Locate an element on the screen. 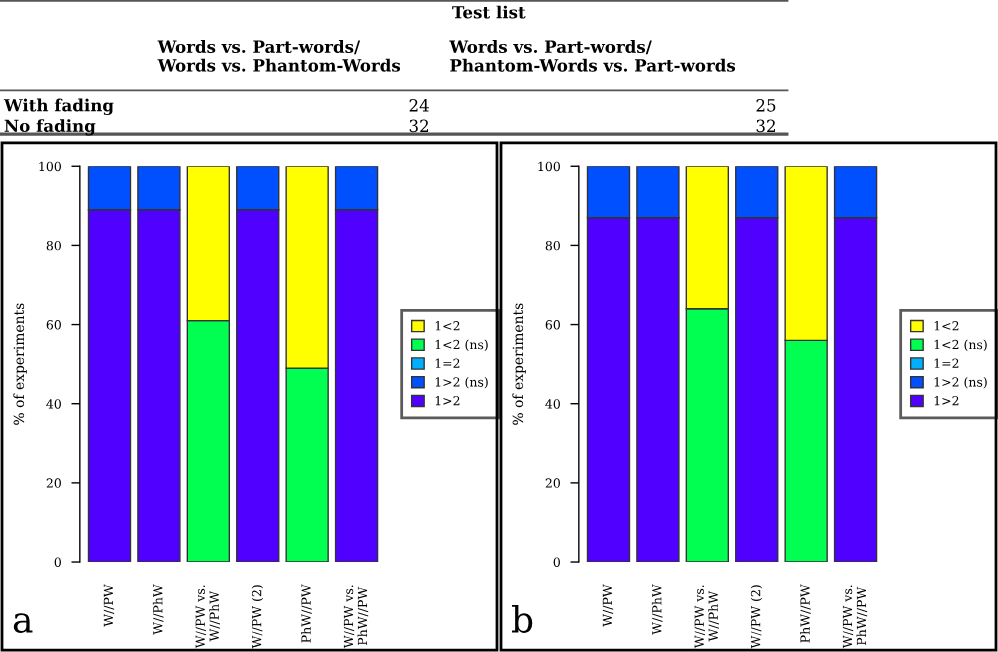 The image size is (998, 652). text: Words vs. Part-words/ Words vs. Phantom-Words is located at coordinates (279, 56).